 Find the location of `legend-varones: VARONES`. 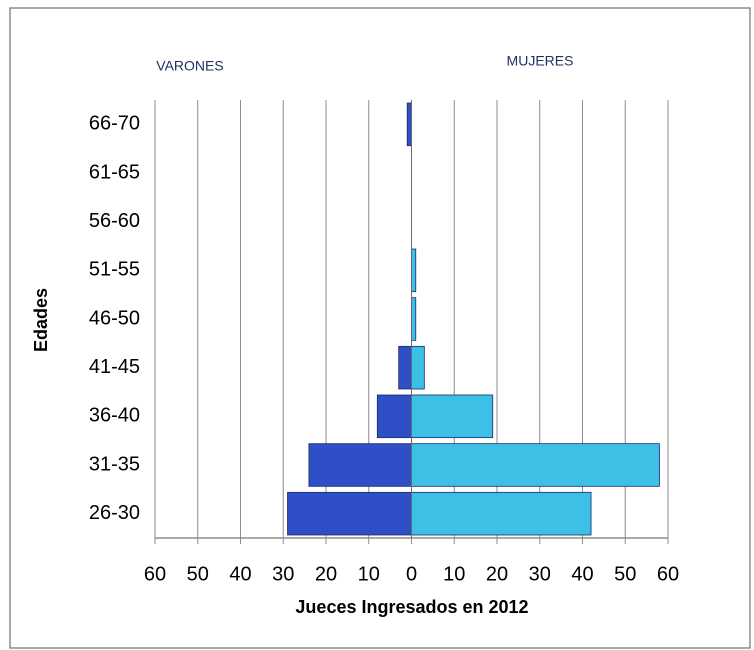

legend-varones: VARONES is located at coordinates (189, 66).